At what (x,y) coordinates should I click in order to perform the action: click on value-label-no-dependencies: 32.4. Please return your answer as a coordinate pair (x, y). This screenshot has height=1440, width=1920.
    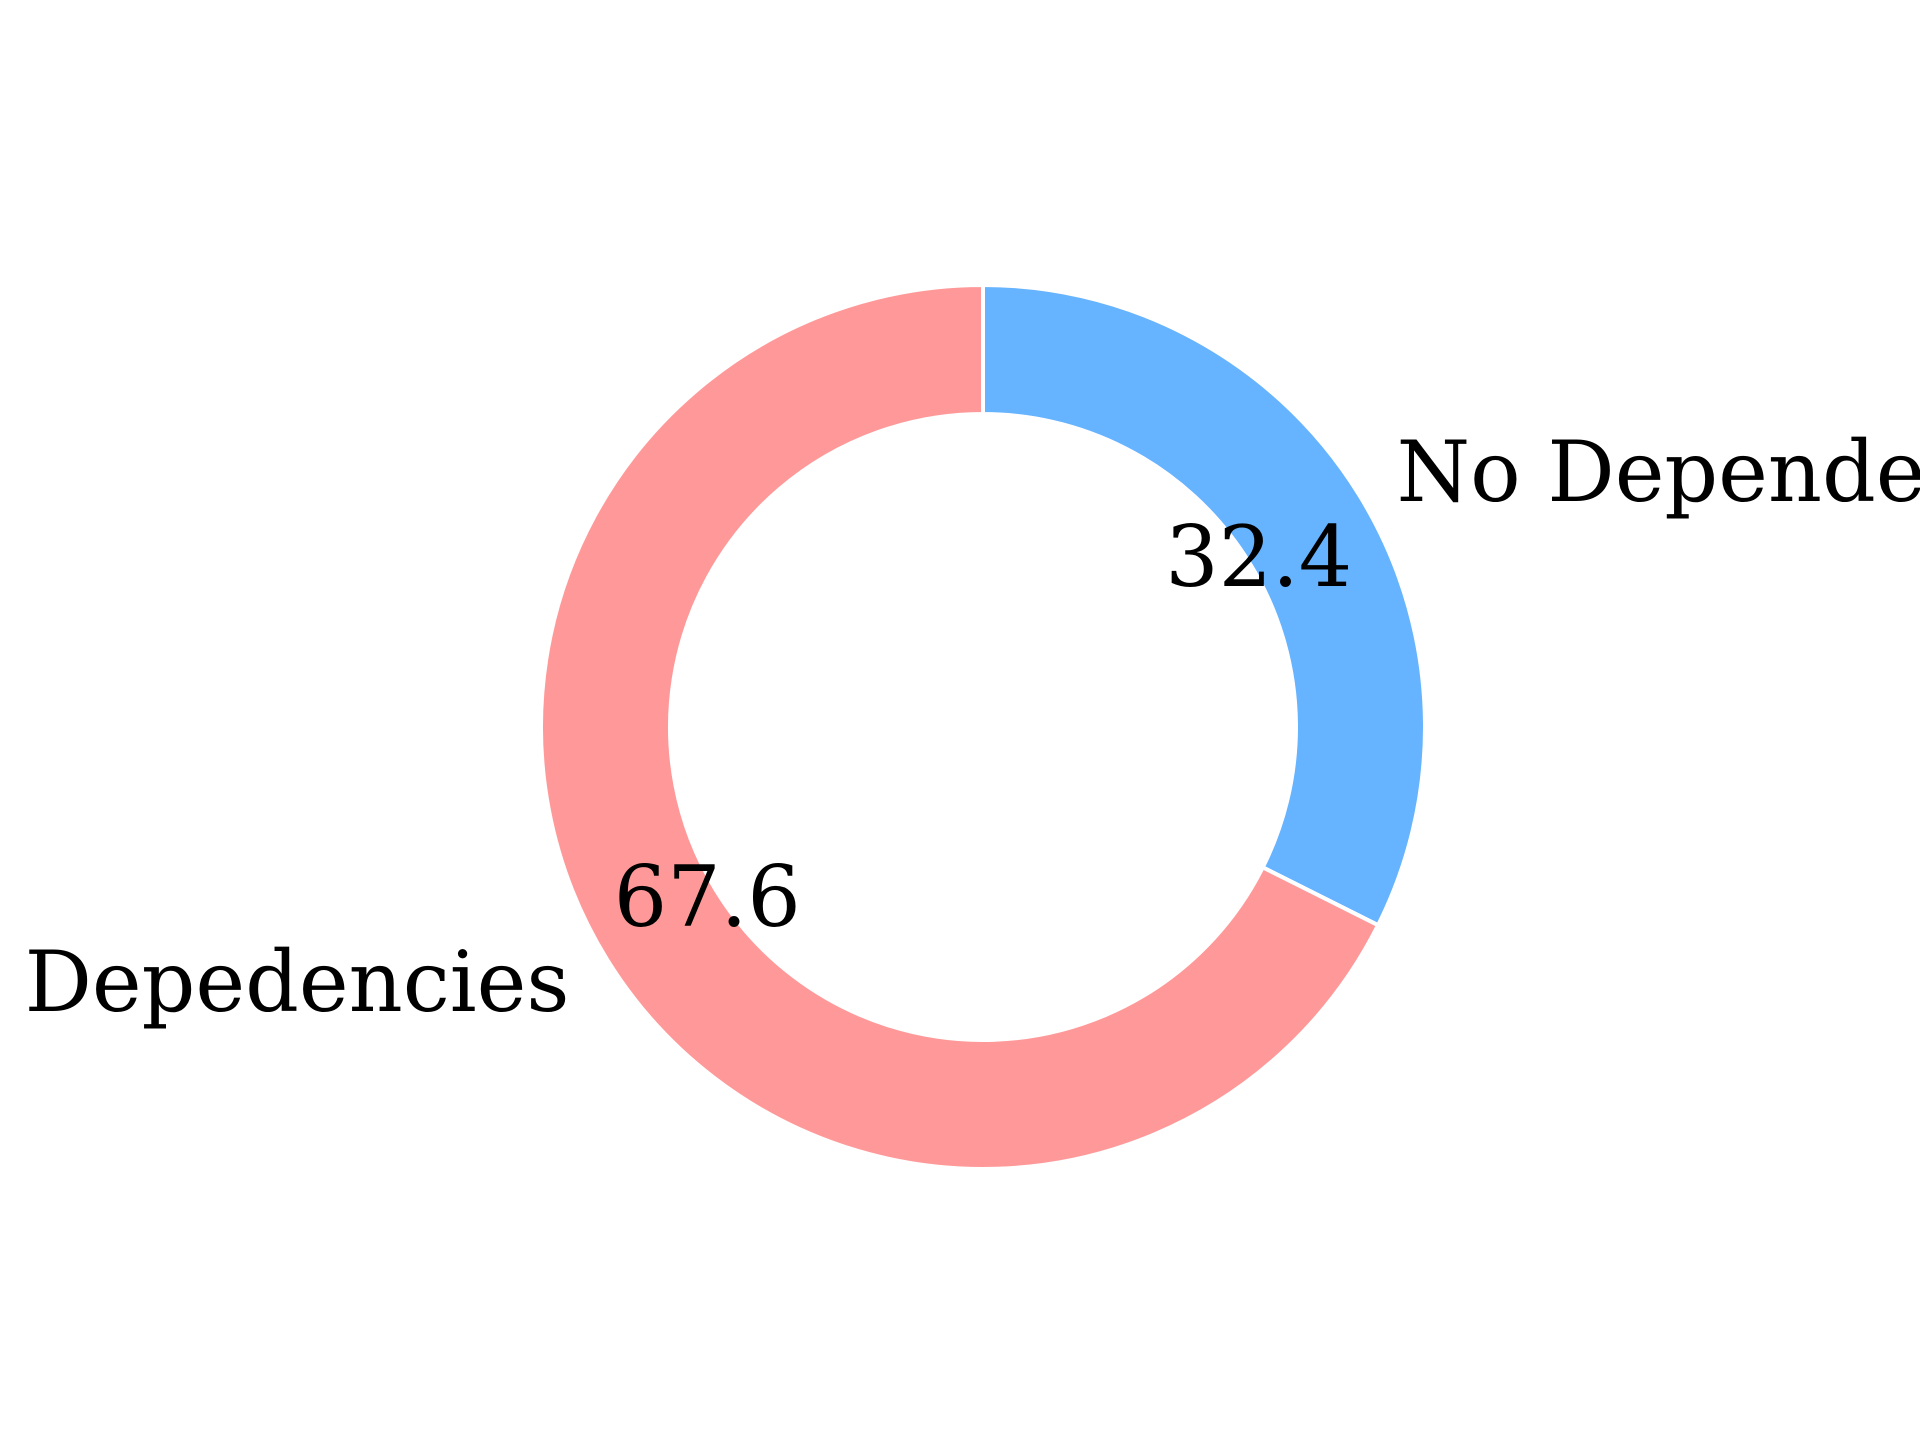
    Looking at the image, I should click on (1258, 557).